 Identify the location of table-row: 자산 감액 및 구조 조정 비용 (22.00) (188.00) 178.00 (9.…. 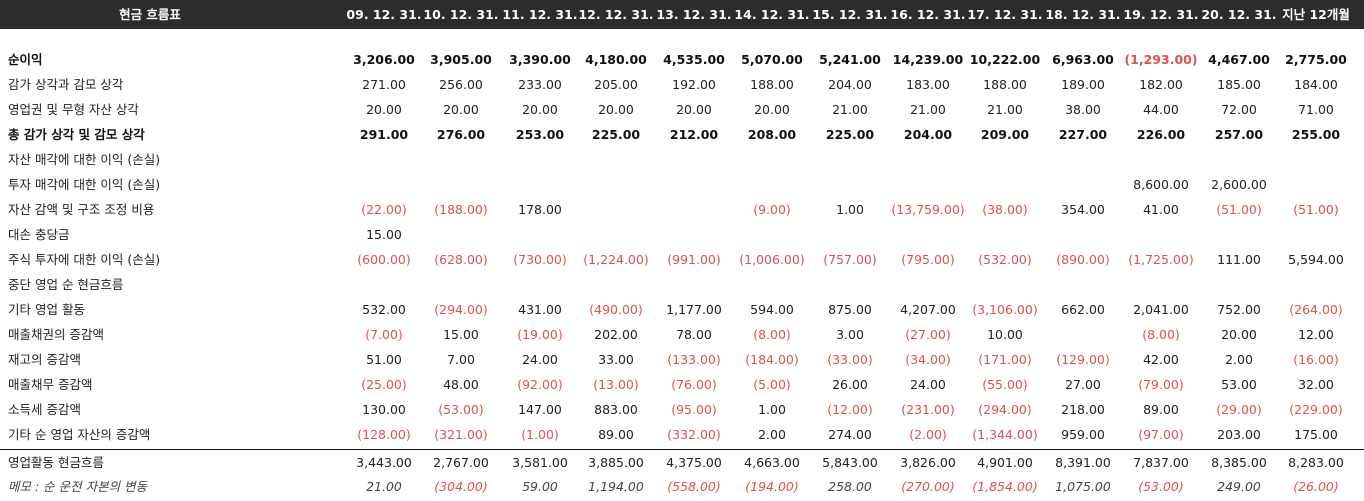
(682, 209).